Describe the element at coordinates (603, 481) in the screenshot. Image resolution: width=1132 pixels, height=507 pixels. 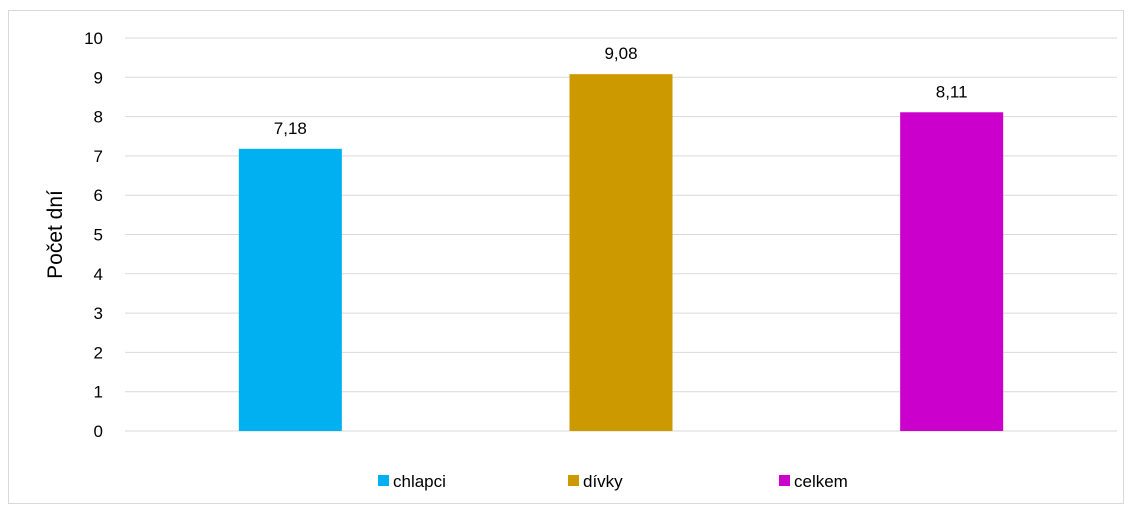
I see `legend-label: dívky` at that location.